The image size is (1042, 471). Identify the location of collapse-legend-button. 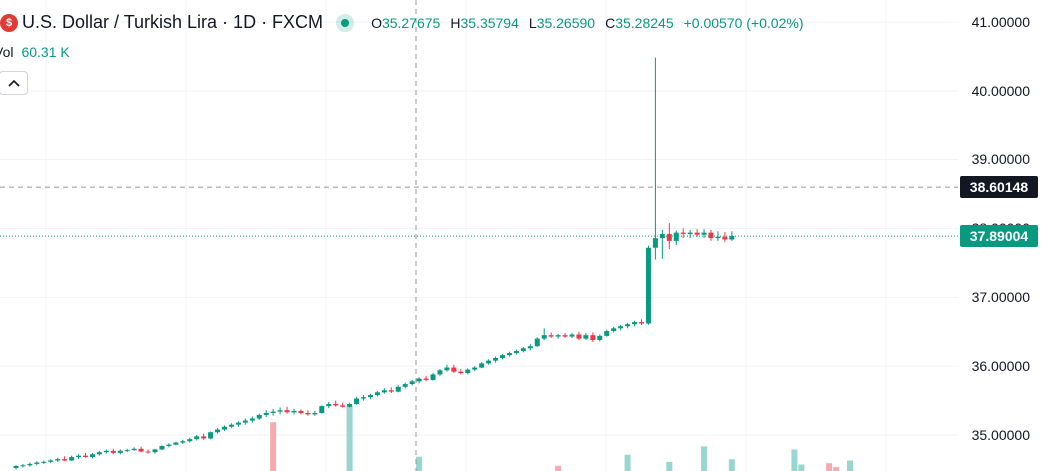
(14, 83).